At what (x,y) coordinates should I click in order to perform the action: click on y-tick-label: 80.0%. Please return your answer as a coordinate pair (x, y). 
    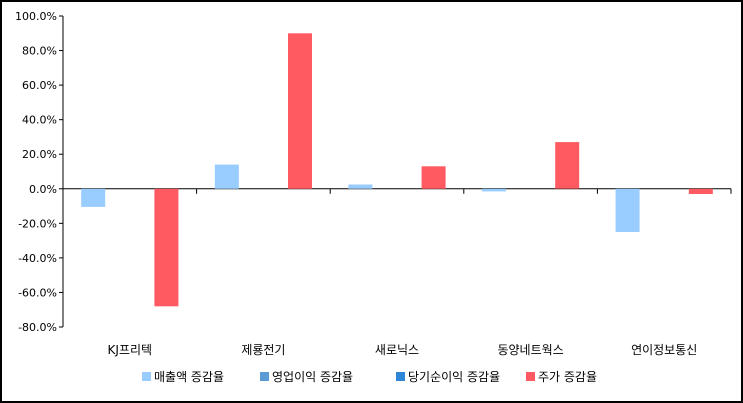
    Looking at the image, I should click on (39, 51).